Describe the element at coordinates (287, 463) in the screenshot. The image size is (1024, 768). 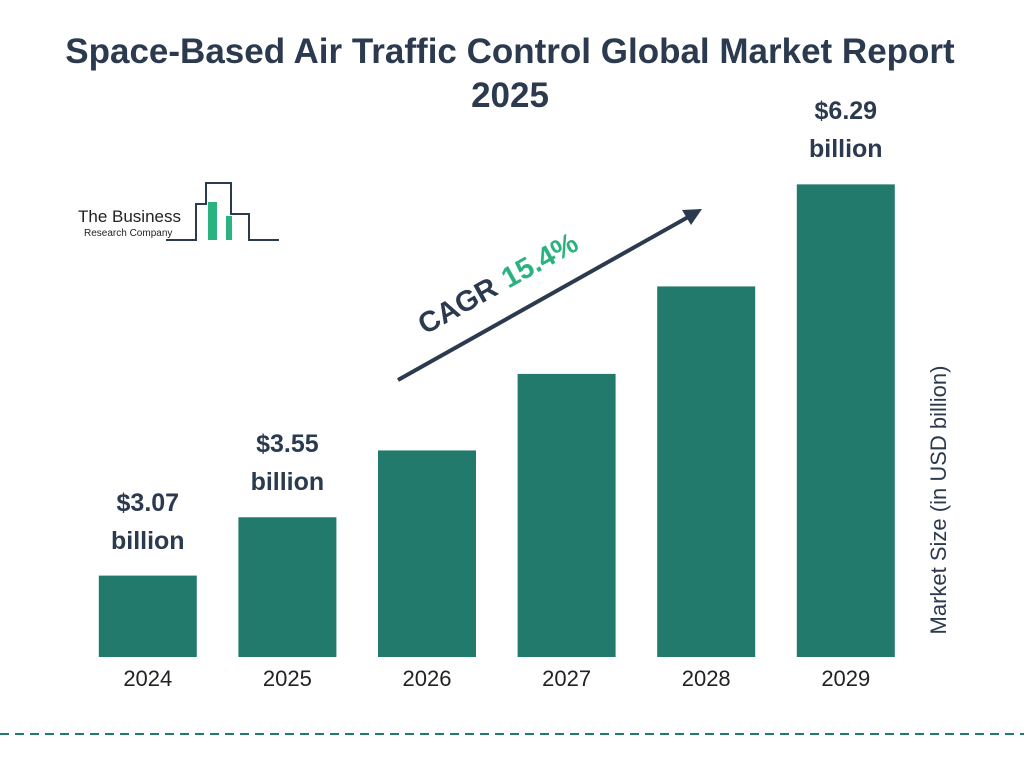
I see `value-label: $3.55 billion` at that location.